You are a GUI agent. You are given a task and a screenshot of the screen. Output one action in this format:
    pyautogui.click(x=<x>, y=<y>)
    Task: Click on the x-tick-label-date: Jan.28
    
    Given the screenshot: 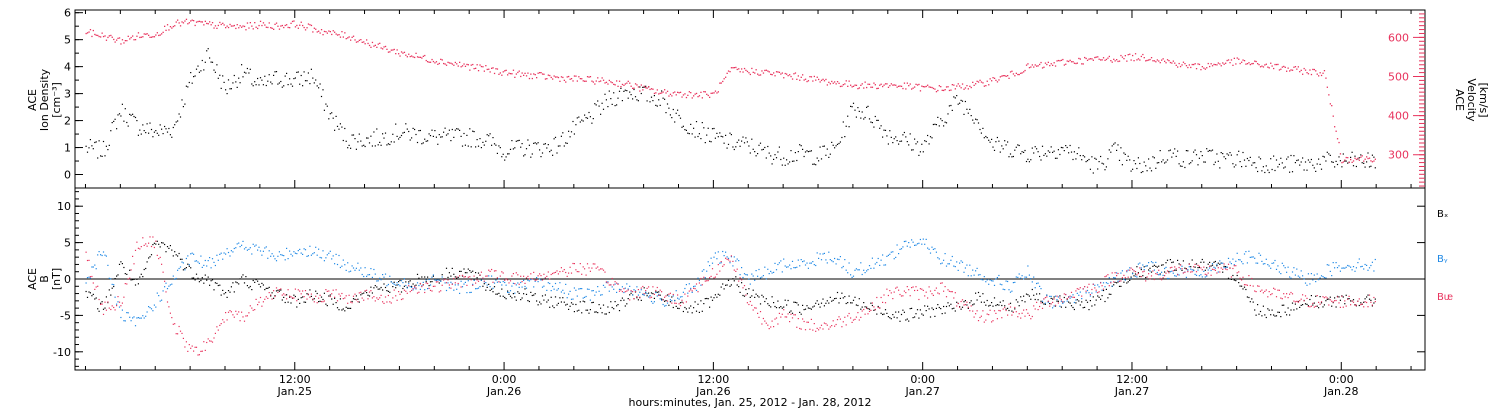 What is the action you would take?
    pyautogui.click(x=1340, y=391)
    